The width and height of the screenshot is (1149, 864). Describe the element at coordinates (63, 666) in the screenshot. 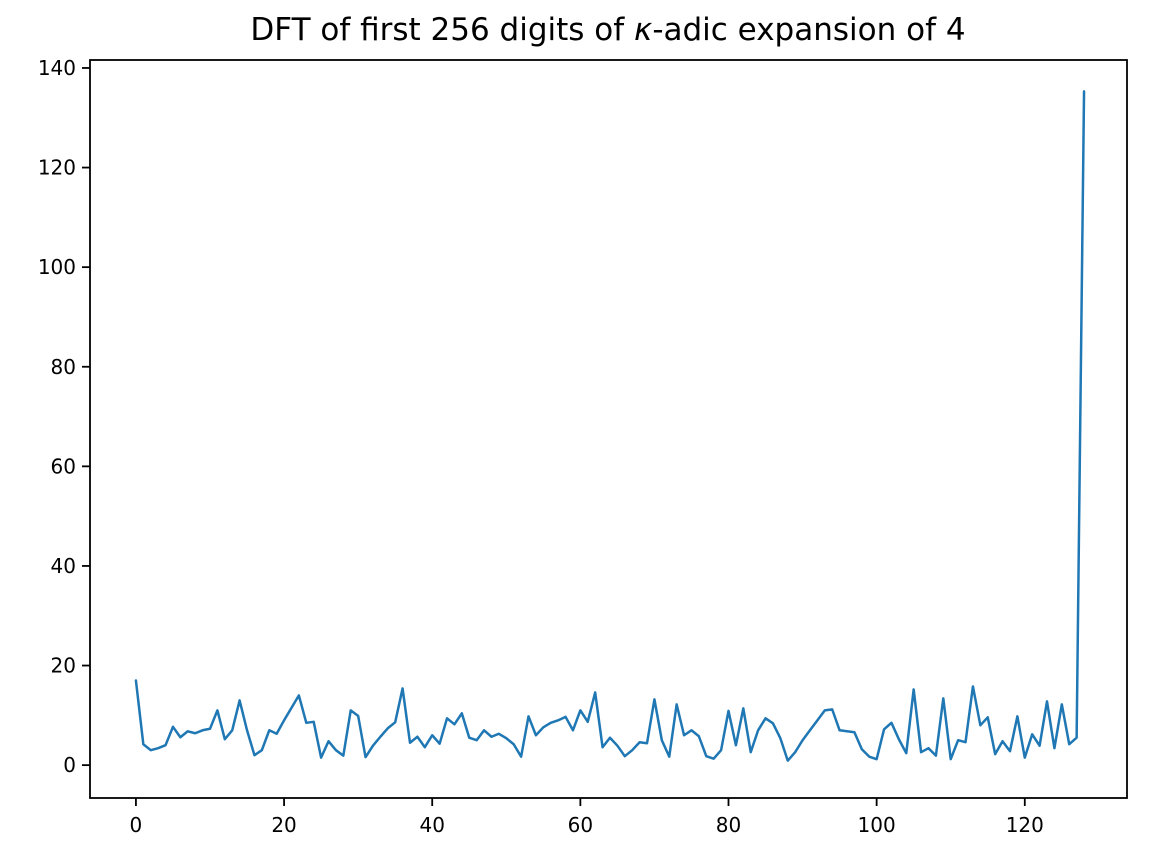

I see `y-tick-label: 20` at that location.